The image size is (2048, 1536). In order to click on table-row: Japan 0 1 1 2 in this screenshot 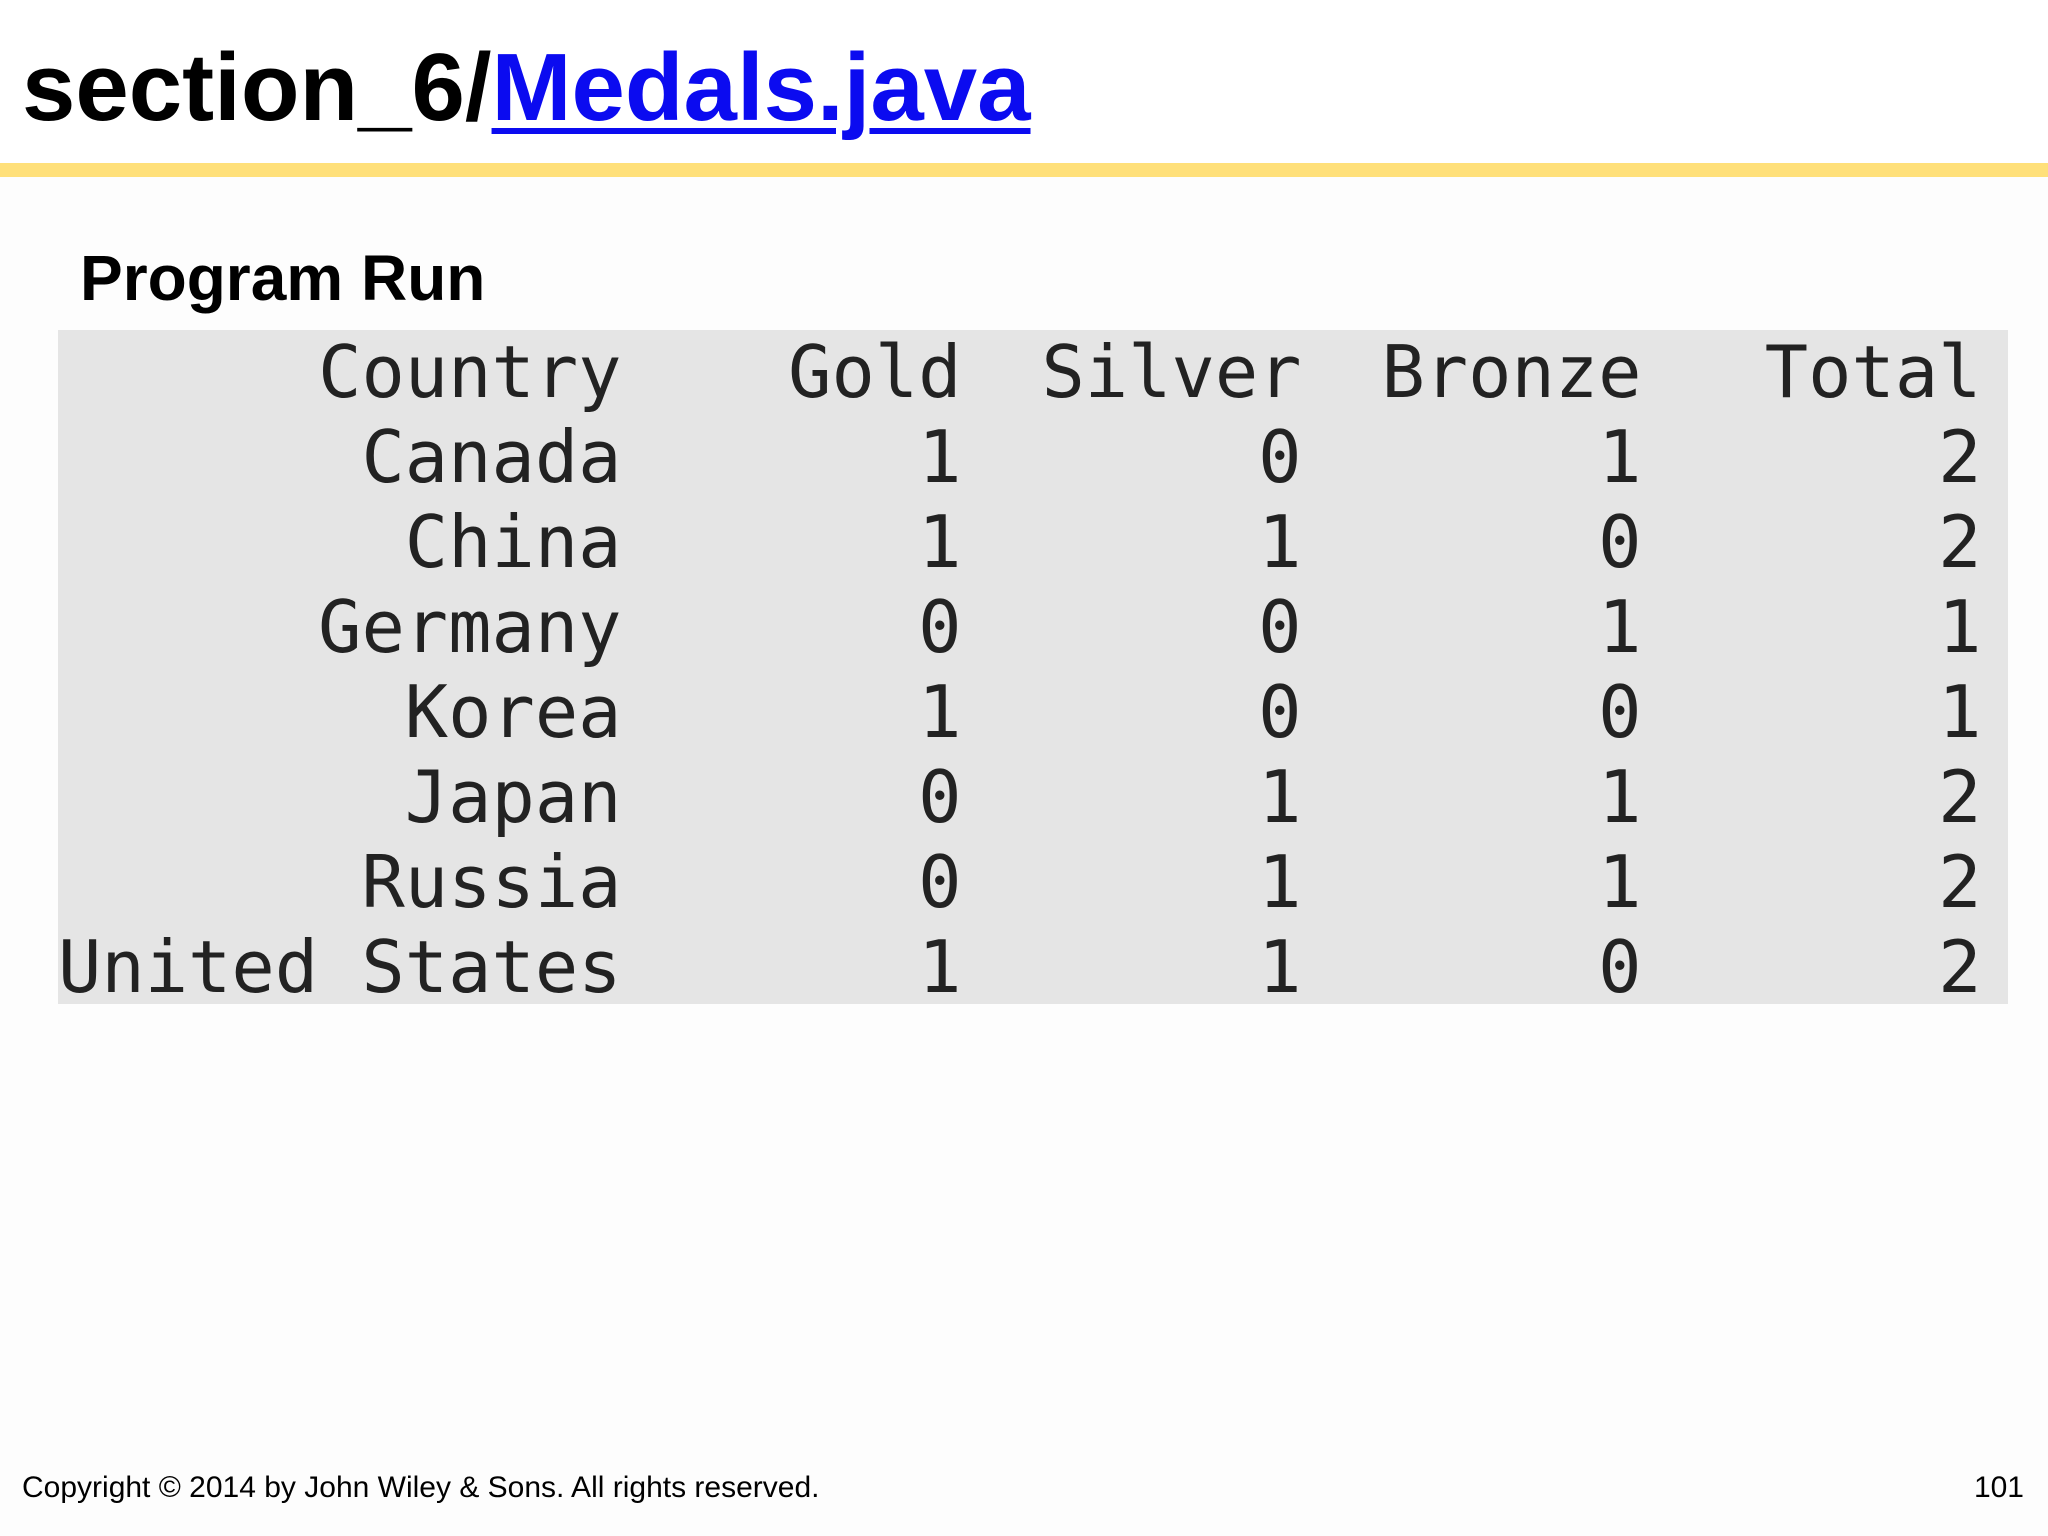, I will do `click(1020, 797)`.